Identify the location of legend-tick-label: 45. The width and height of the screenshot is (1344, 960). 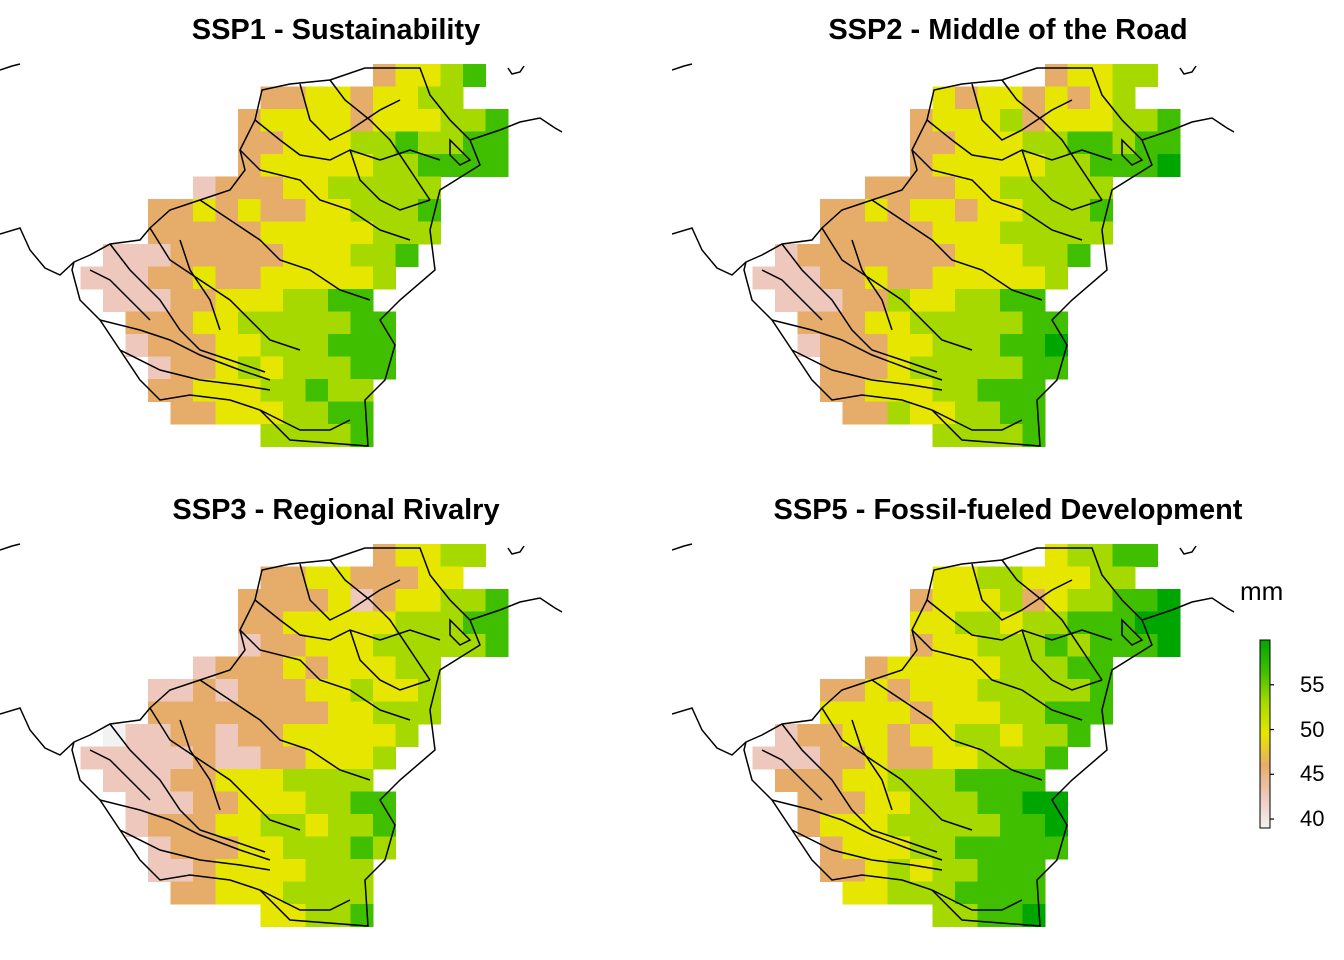
(1312, 774).